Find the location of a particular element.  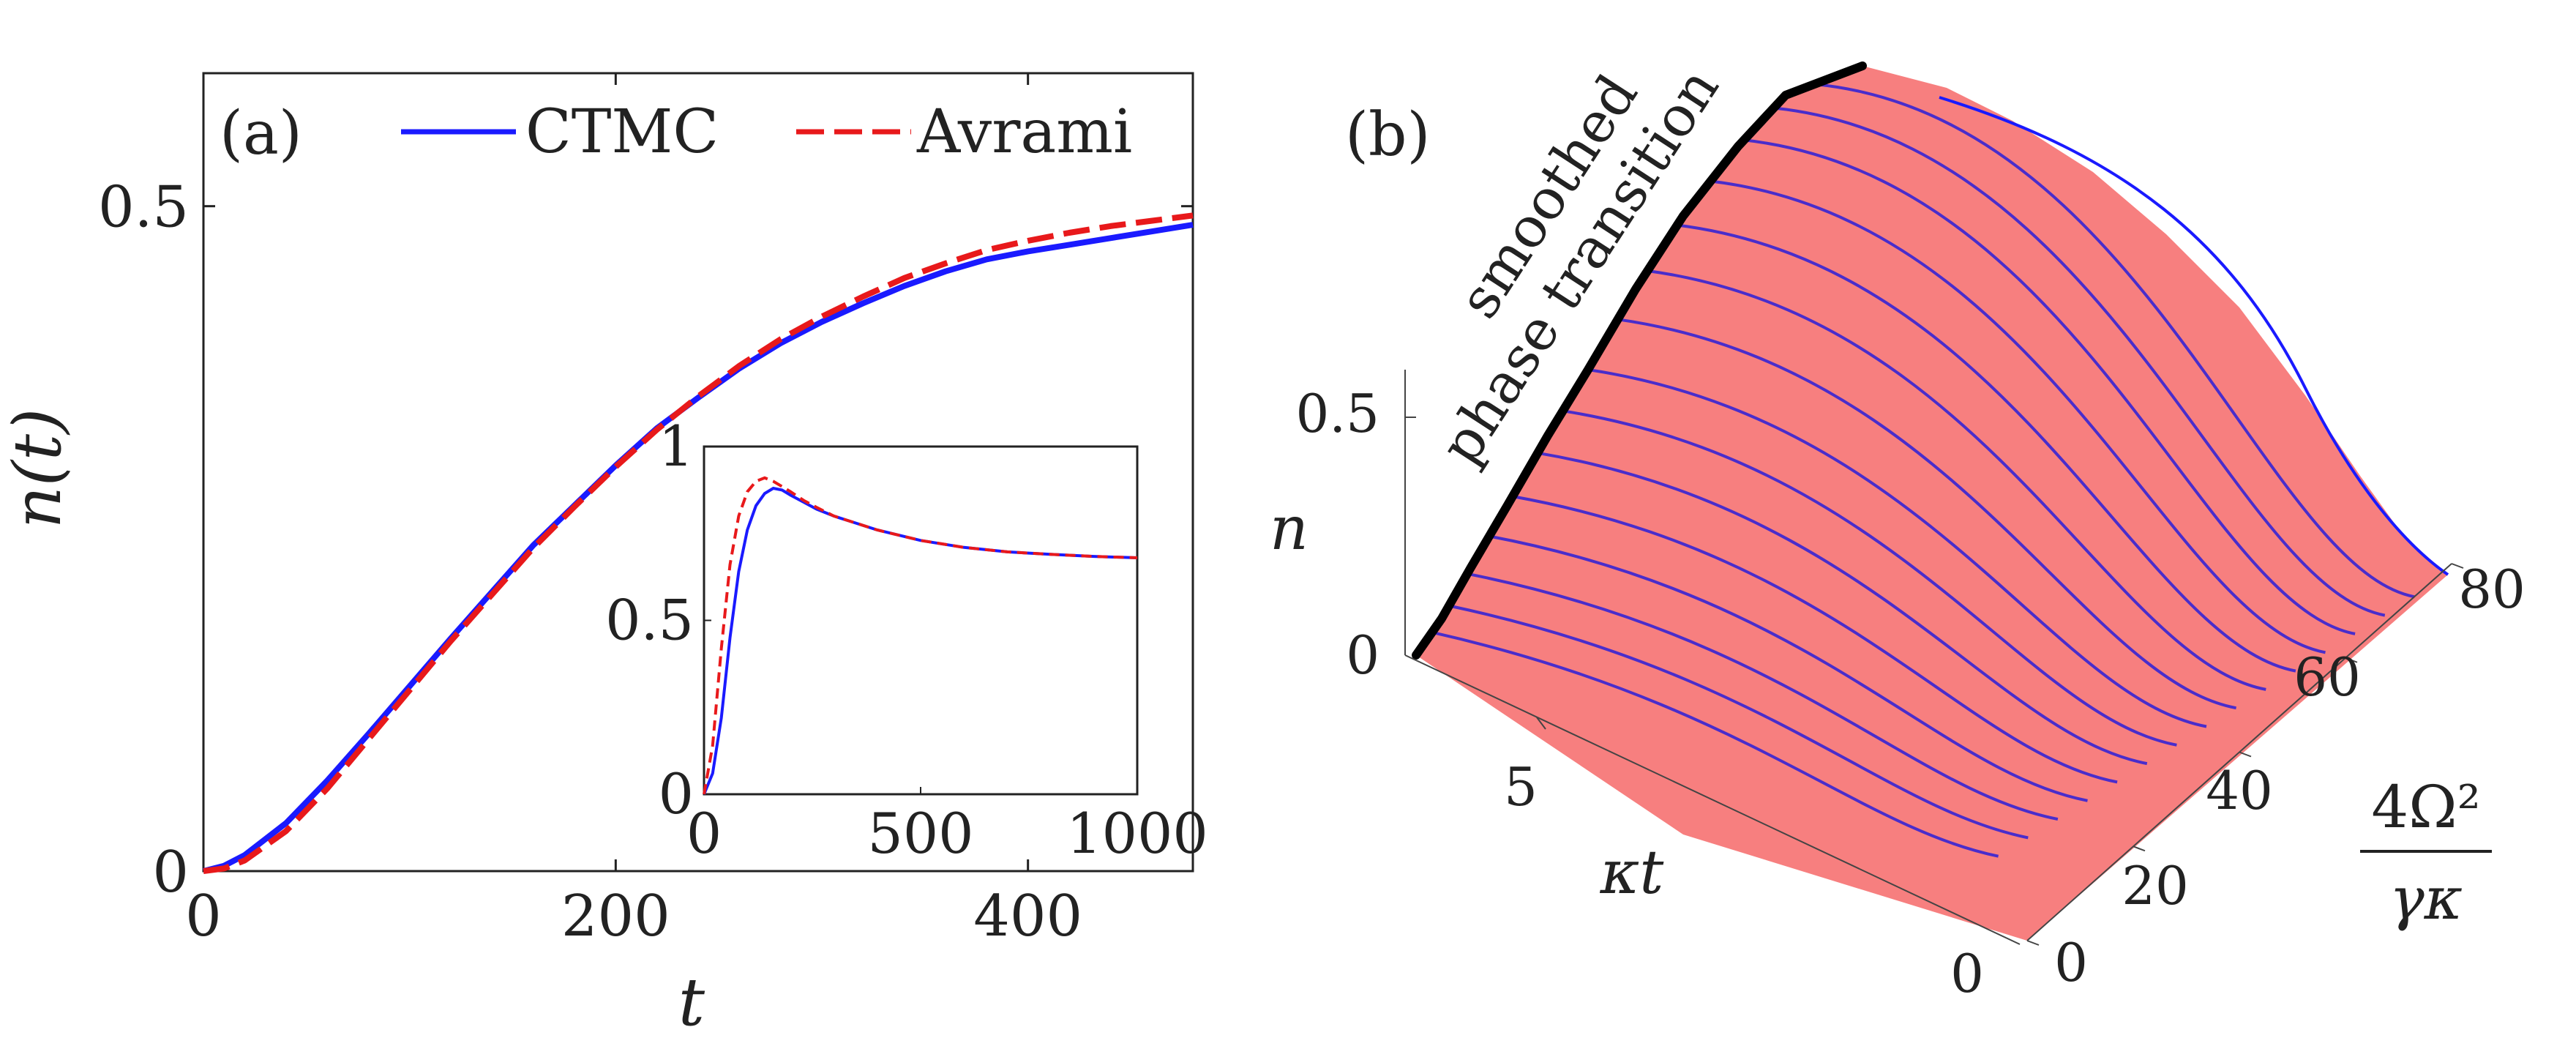

y-tick-label: 40 is located at coordinates (2239, 790).